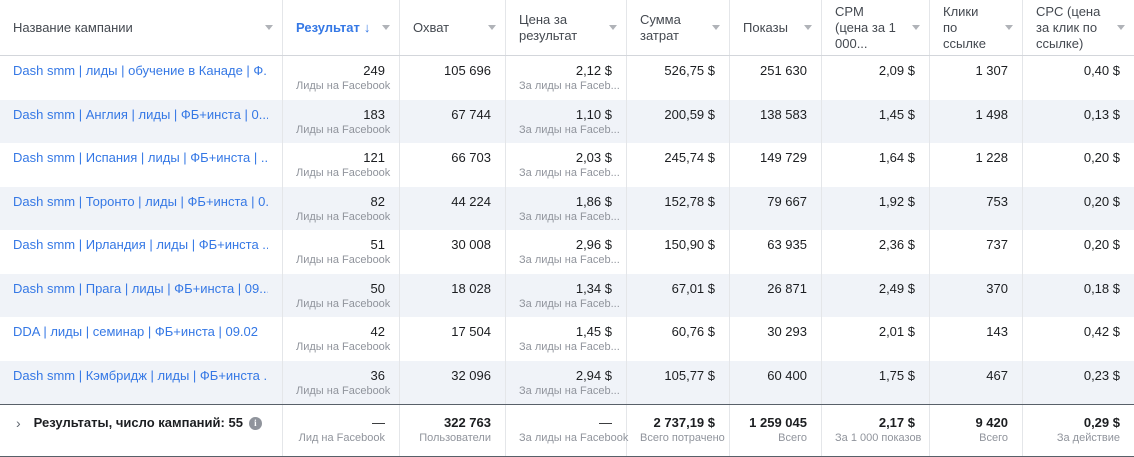 The height and width of the screenshot is (457, 1134). I want to click on campaign-name-cell: DDA | лиды | семинар | ФБ+инста | 09.02, so click(141, 339).